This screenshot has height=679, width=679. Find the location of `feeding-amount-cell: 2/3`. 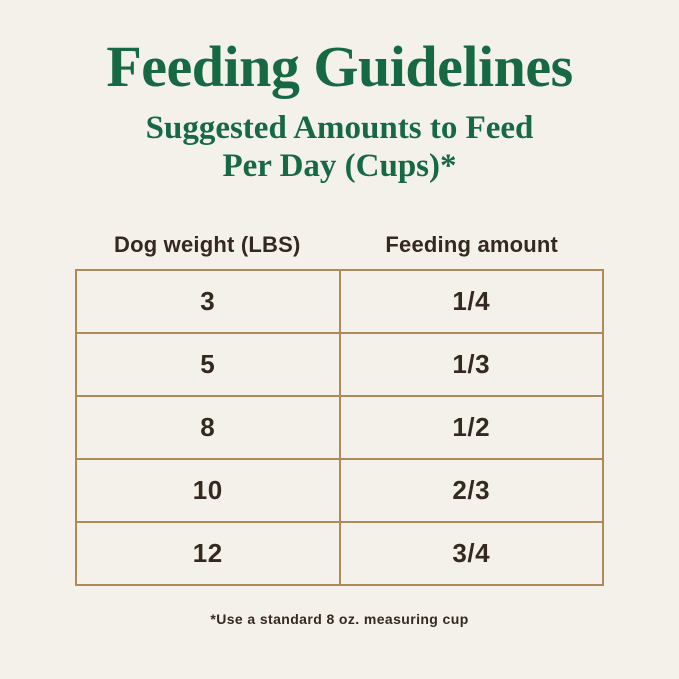

feeding-amount-cell: 2/3 is located at coordinates (471, 491).